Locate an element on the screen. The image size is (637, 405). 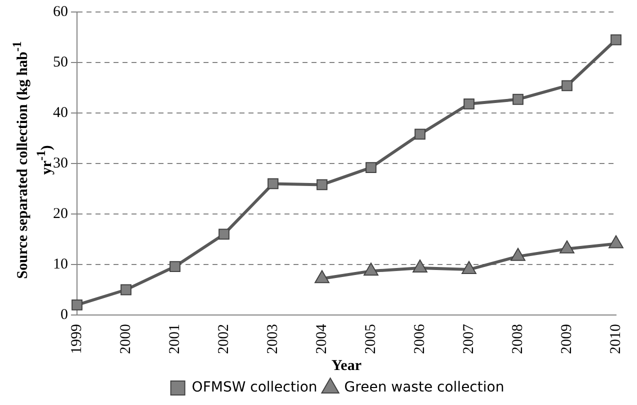
x-tick-label: 2001 is located at coordinates (174, 339).